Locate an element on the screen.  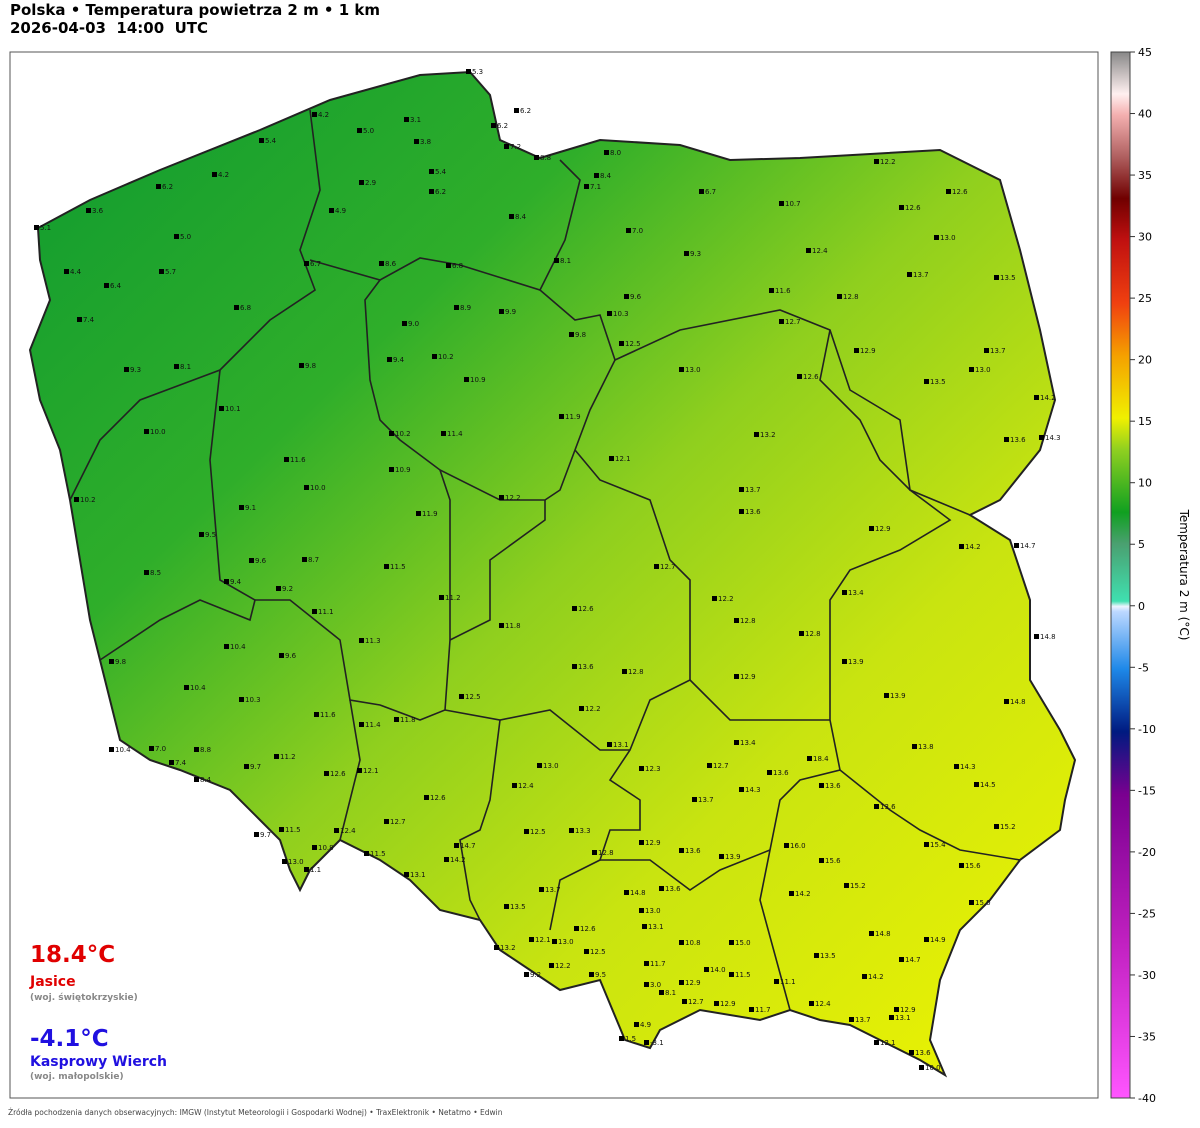
station-value: 8.7 is located at coordinates (313, 560).